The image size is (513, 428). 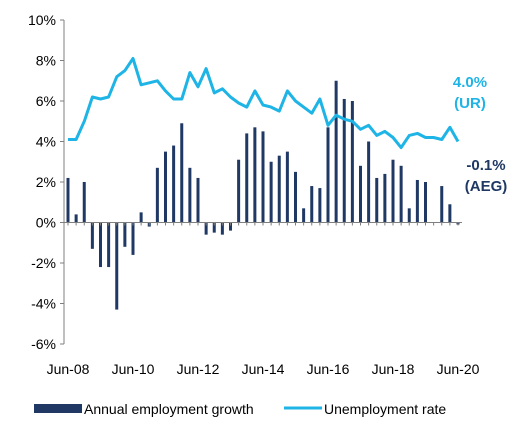 I want to click on annotation-ur-value: 4.0%, so click(x=470, y=82).